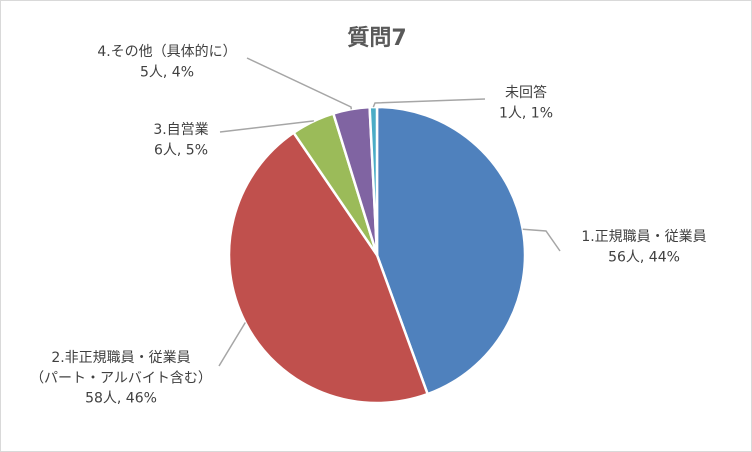 The width and height of the screenshot is (752, 452). I want to click on data-label-2: 2.非正規職員・従業員 （パート・アルバイト含む） 58人, 46%, so click(121, 378).